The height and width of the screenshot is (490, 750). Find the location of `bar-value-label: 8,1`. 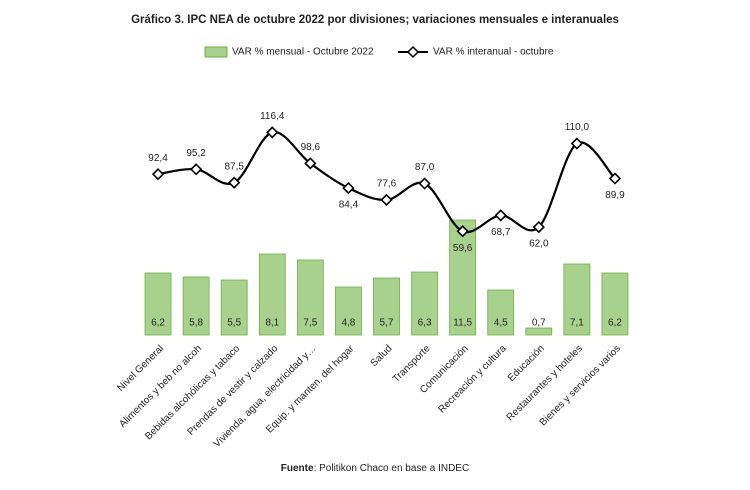

bar-value-label: 8,1 is located at coordinates (272, 323).